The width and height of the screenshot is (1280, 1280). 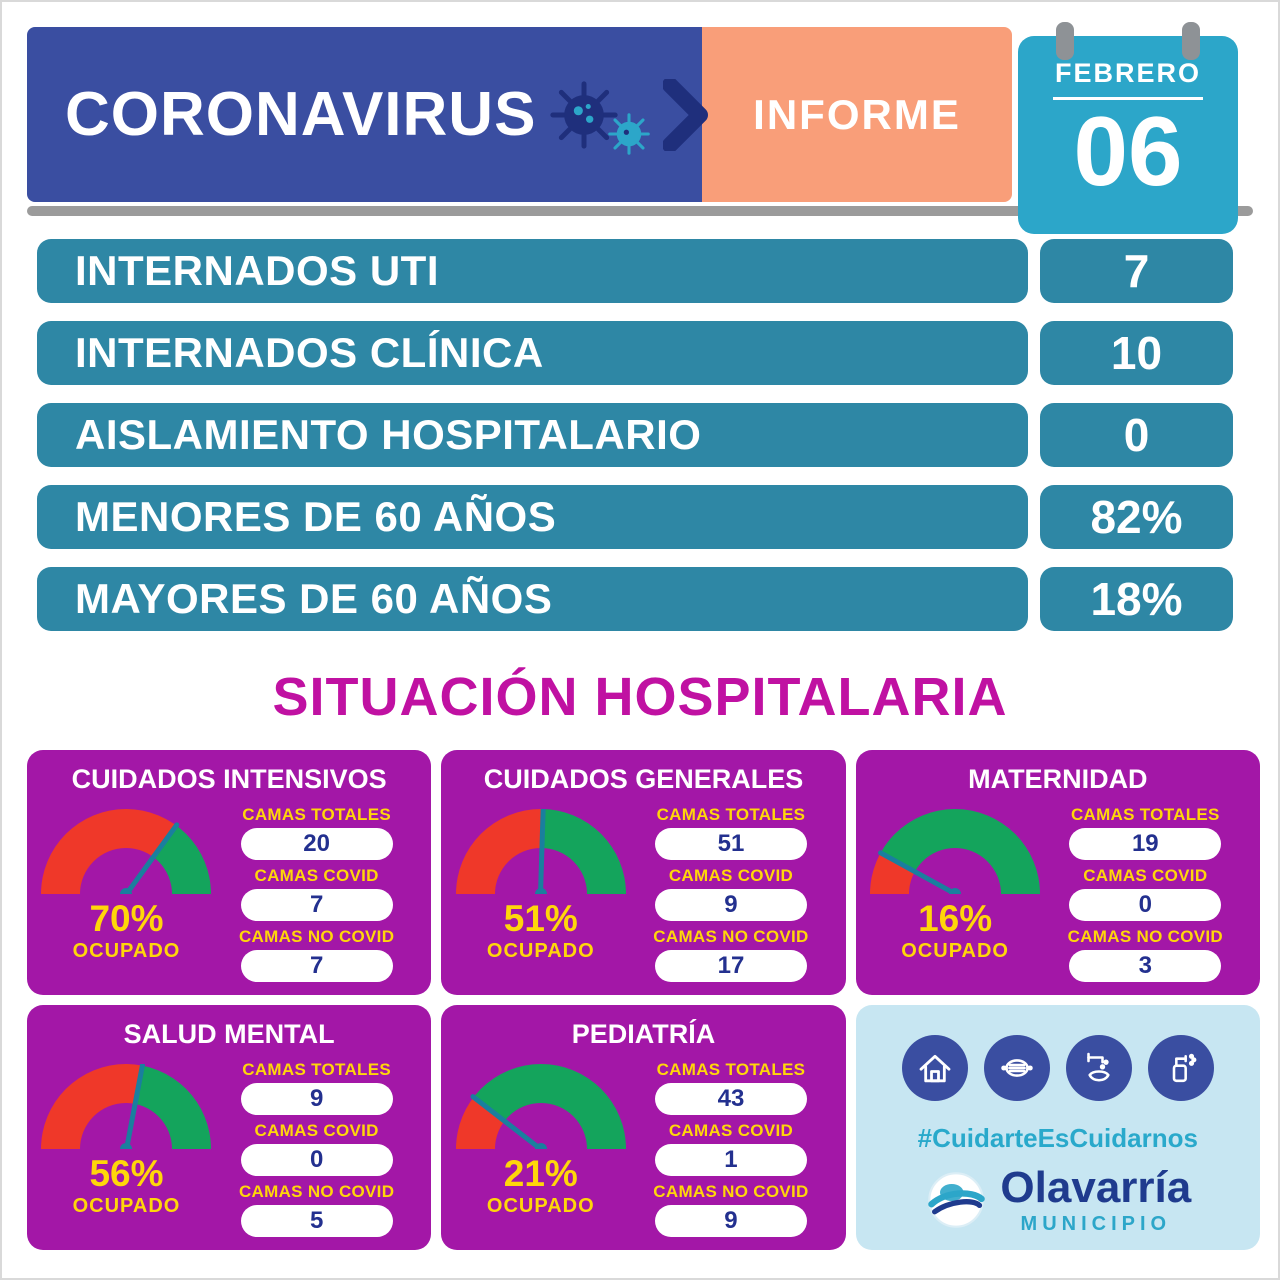 I want to click on stat-row: MAYORES DE 60 AÑOS 18%, so click(x=635, y=599).